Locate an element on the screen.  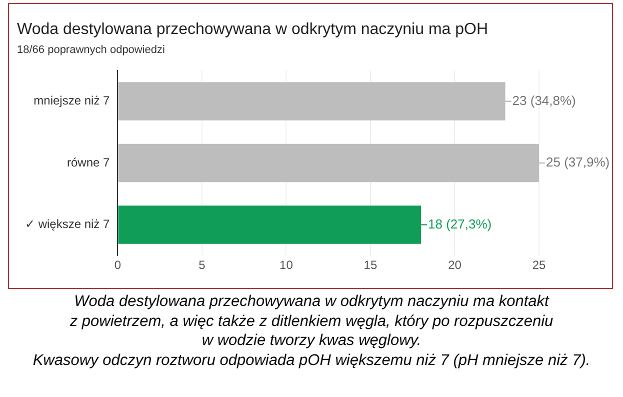
x-tick-label: 20 is located at coordinates (455, 265).